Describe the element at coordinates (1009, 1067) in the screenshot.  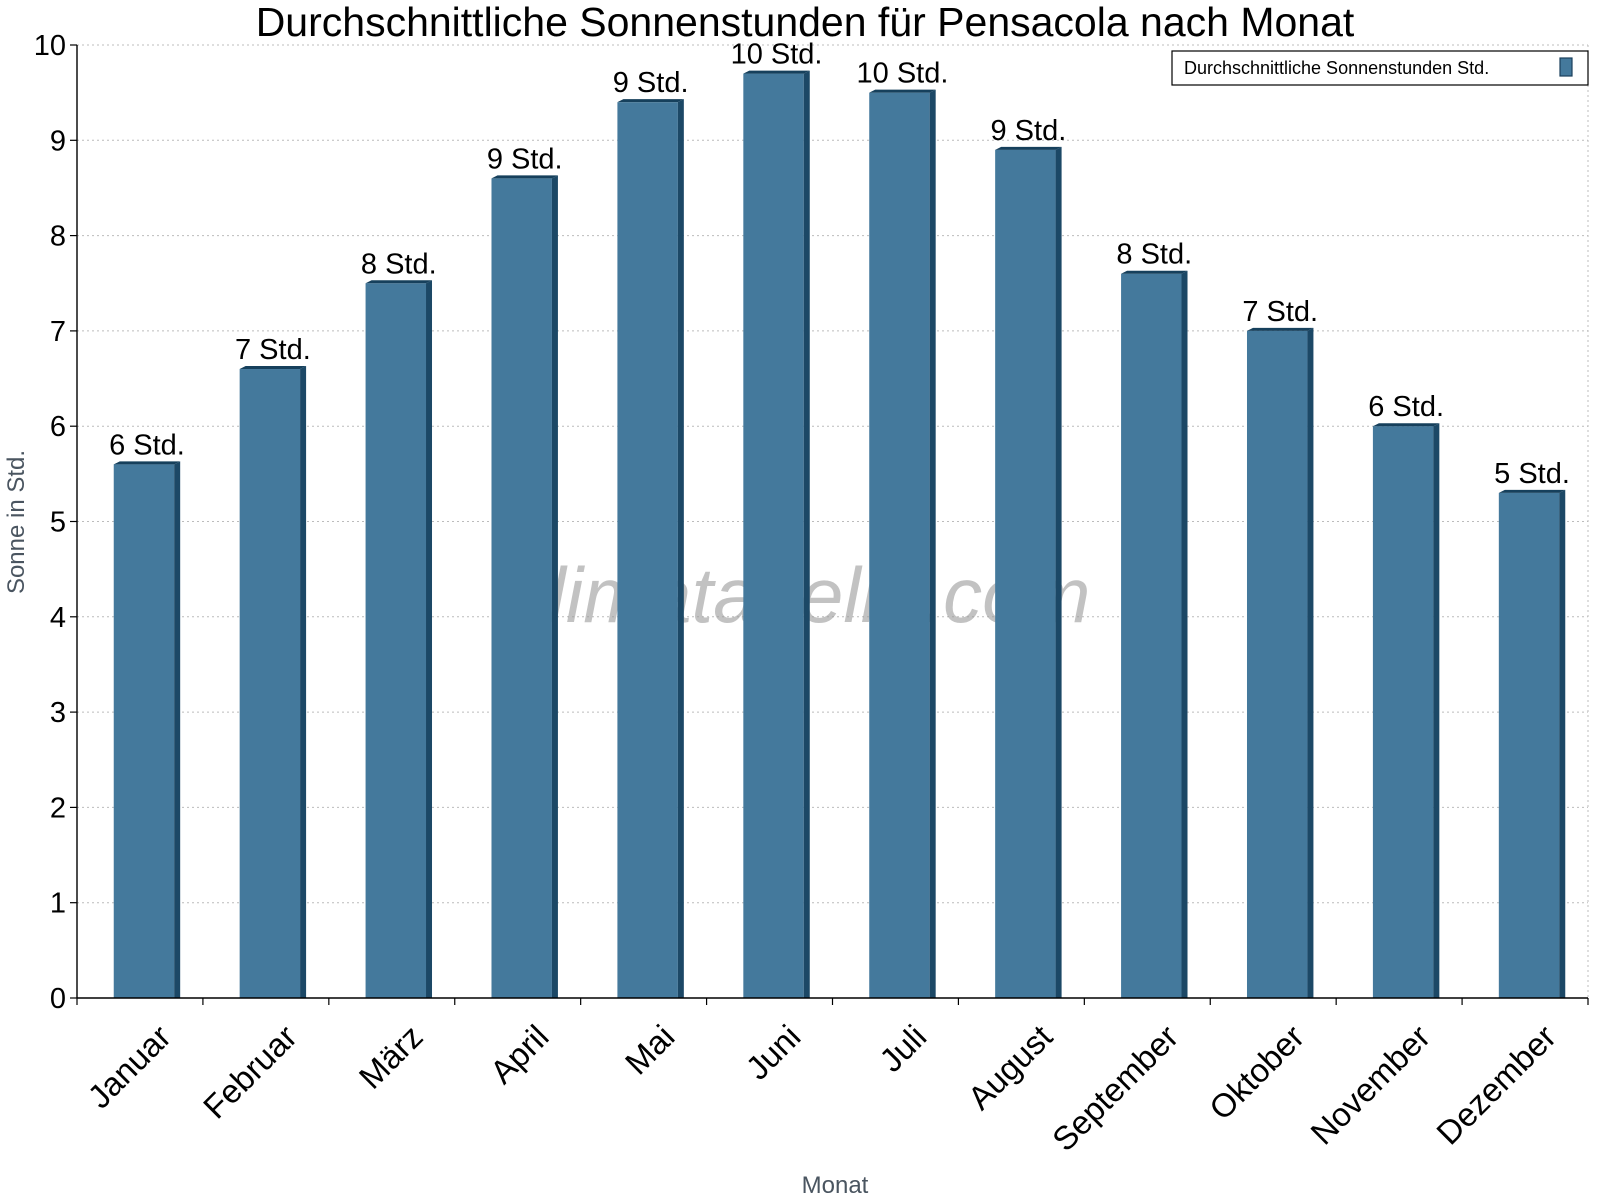
I see `x-tick-label: August` at that location.